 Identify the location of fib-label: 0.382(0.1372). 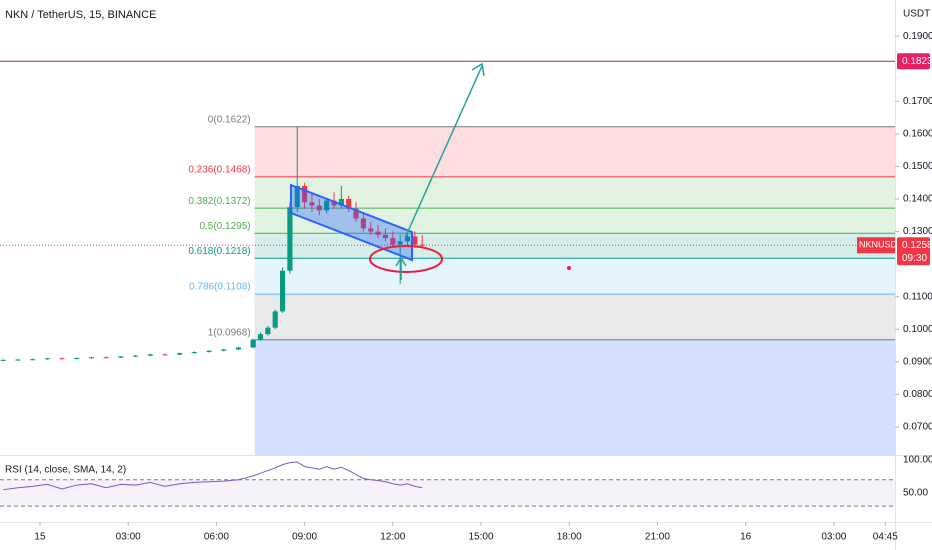
(219, 201).